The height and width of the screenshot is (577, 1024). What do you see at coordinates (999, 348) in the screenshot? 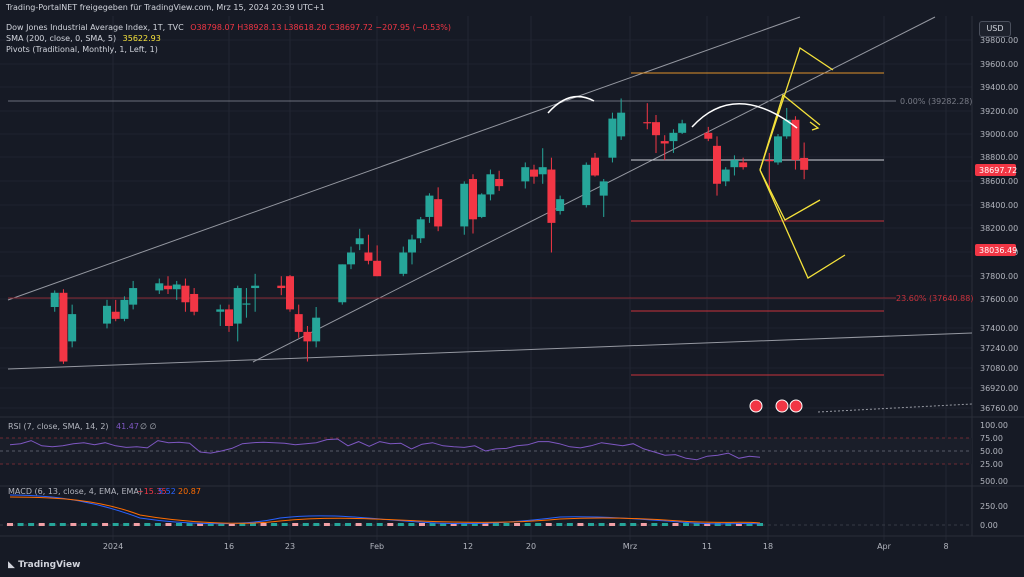
I see `price-tick: 37240.00` at bounding box center [999, 348].